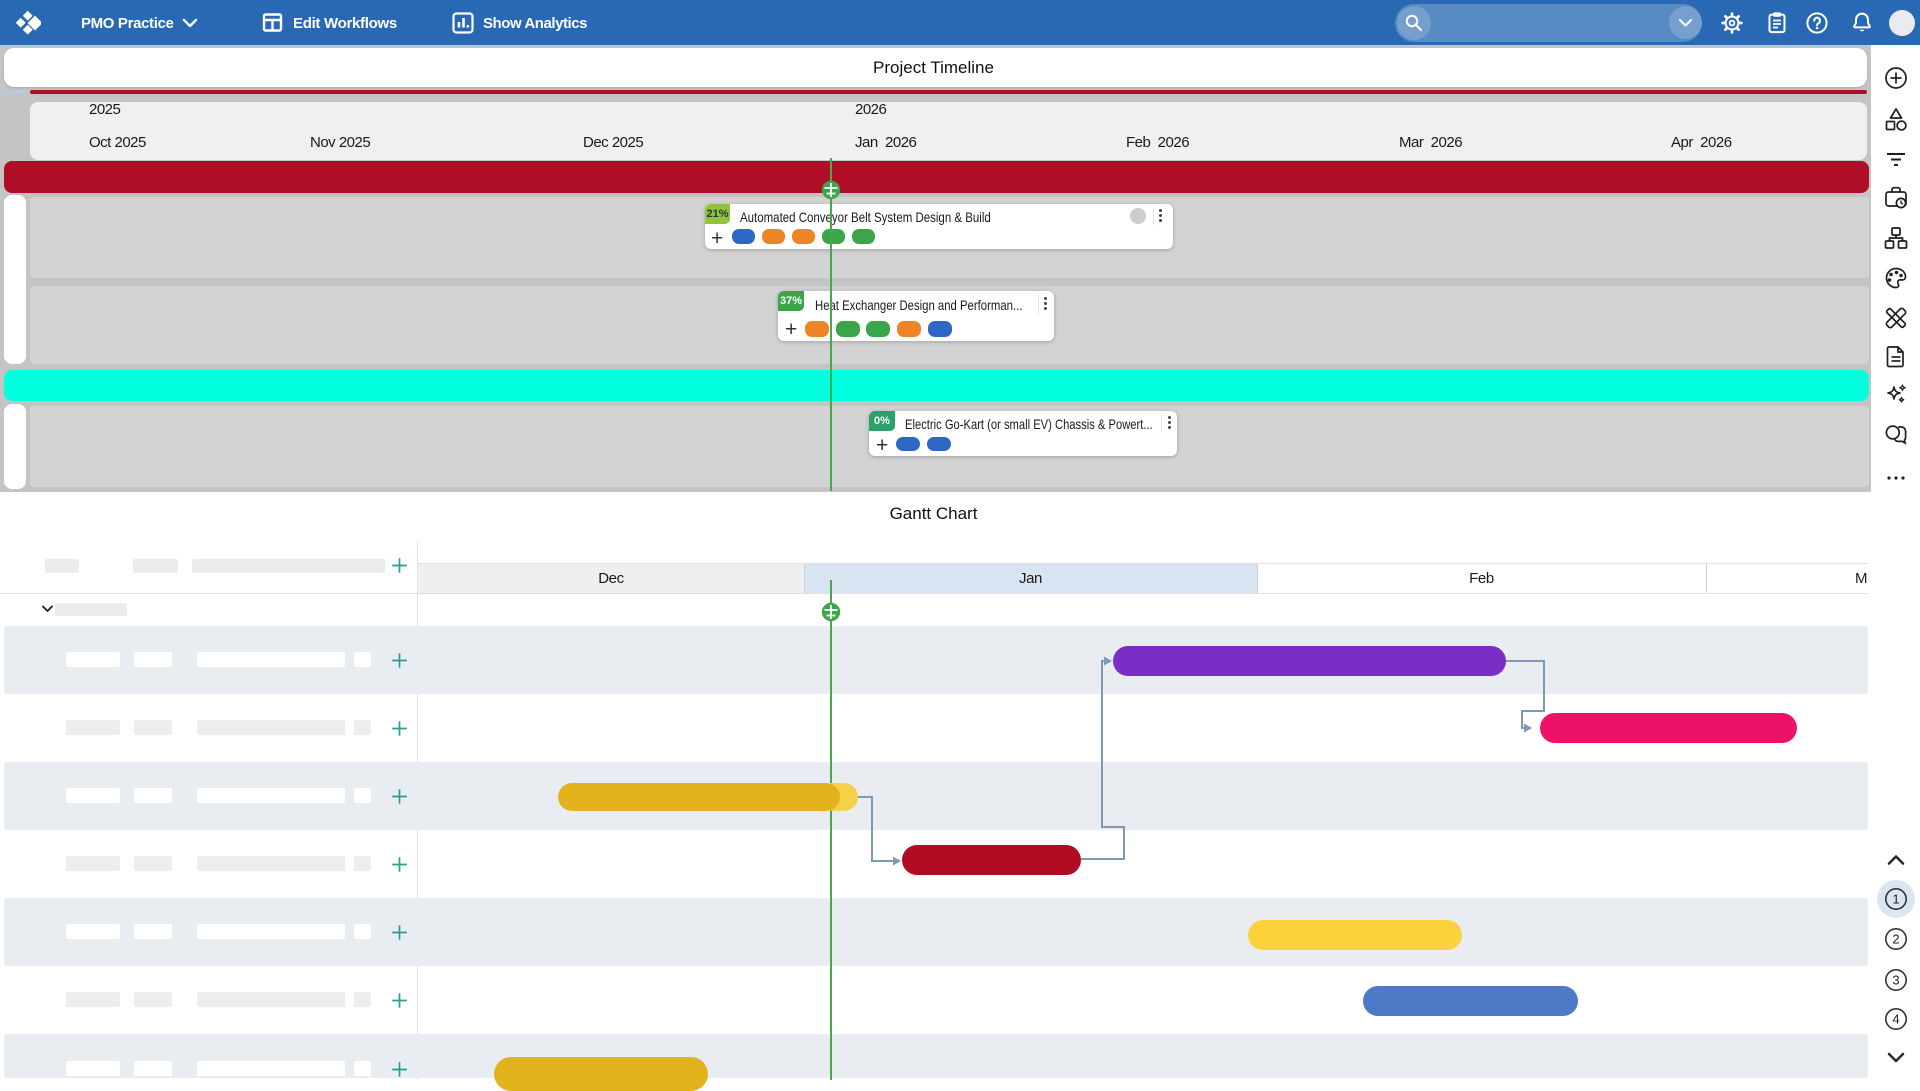  I want to click on svg-text: 4, so click(1895, 1019).